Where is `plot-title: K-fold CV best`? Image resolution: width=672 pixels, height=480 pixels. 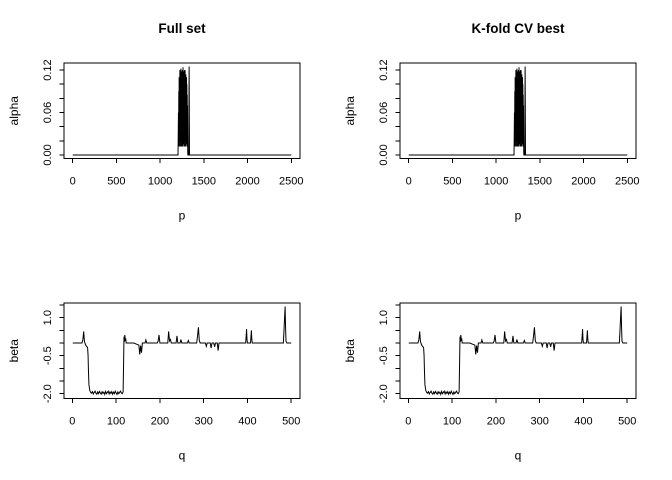 plot-title: K-fold CV best is located at coordinates (519, 28).